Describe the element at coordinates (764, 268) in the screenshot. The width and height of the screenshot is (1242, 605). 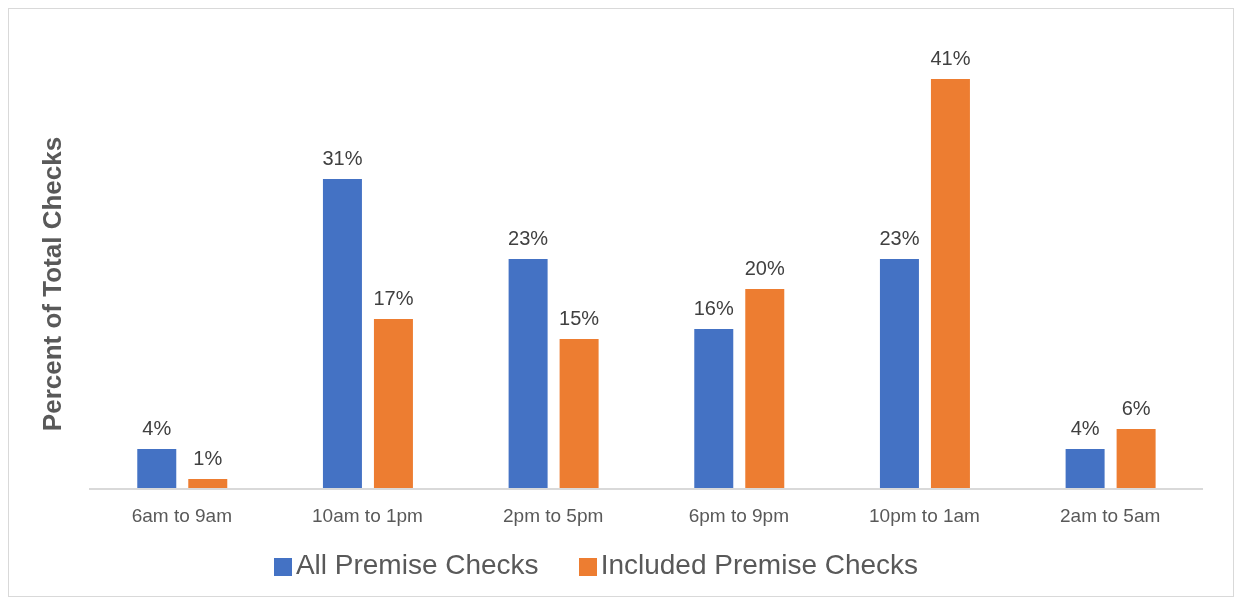
I see `data-label: 20%` at that location.